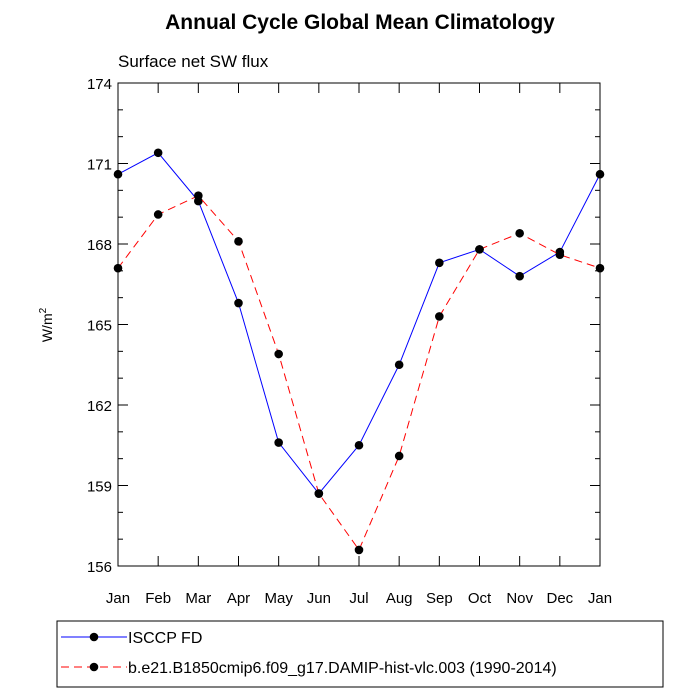 This screenshot has width=700, height=700. What do you see at coordinates (43, 310) in the screenshot?
I see `y-axis-label-superscript: 2` at bounding box center [43, 310].